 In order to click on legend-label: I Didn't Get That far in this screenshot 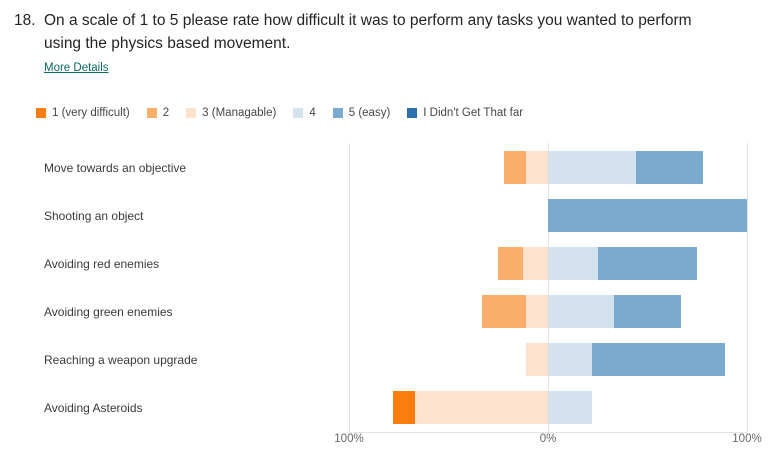, I will do `click(473, 113)`.